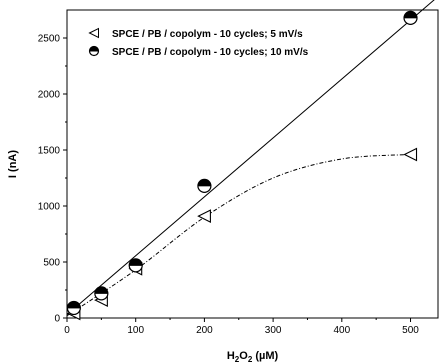 The height and width of the screenshot is (364, 441). What do you see at coordinates (67, 330) in the screenshot?
I see `x-tick-label: 0` at bounding box center [67, 330].